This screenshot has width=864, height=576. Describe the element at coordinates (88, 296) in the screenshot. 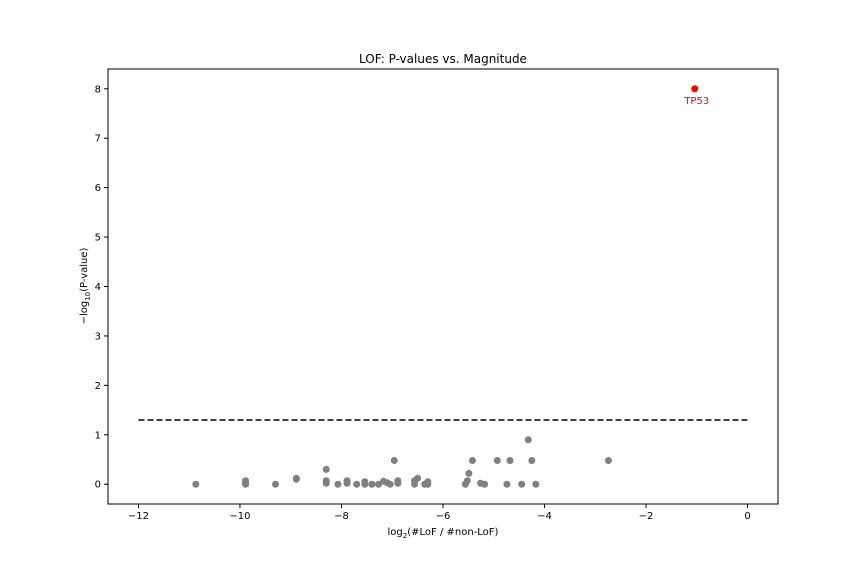

I see `y-axis-title-subscript: 10` at that location.